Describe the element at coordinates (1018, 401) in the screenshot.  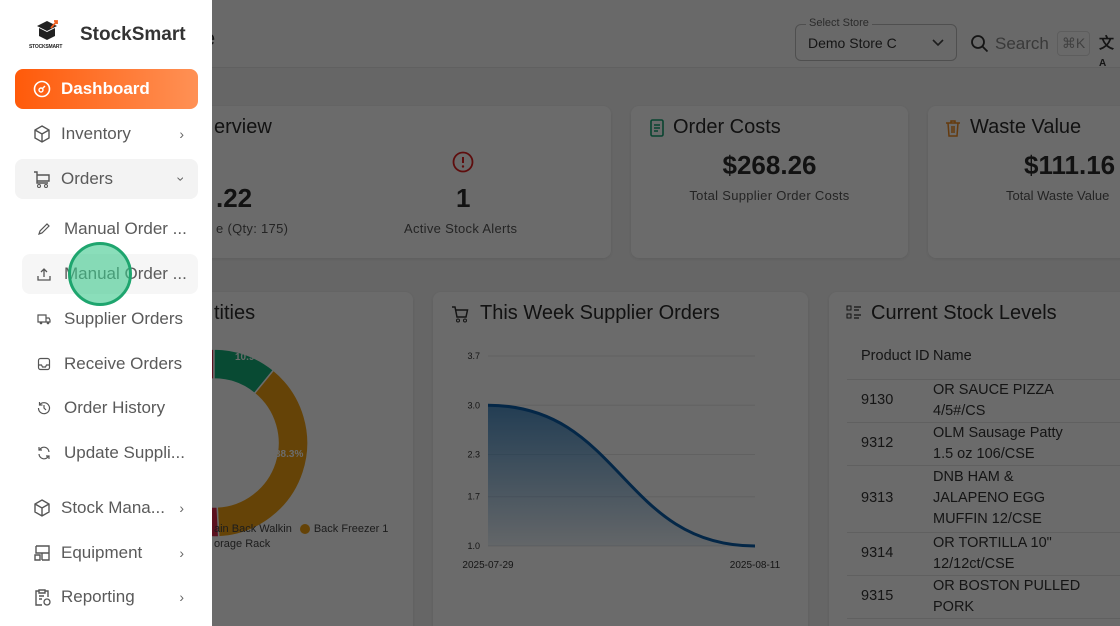
I see `product-name: OR SAUCE PIZZA 4/5#/CS` at that location.